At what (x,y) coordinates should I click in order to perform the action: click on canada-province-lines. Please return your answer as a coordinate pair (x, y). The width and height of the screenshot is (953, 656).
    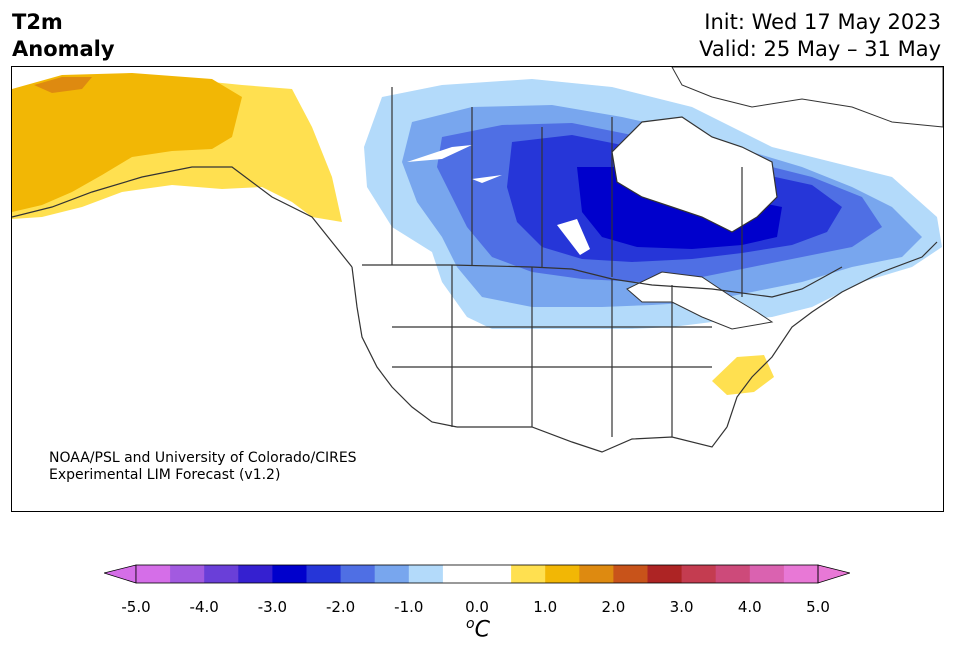
    Looking at the image, I should click on (567, 192).